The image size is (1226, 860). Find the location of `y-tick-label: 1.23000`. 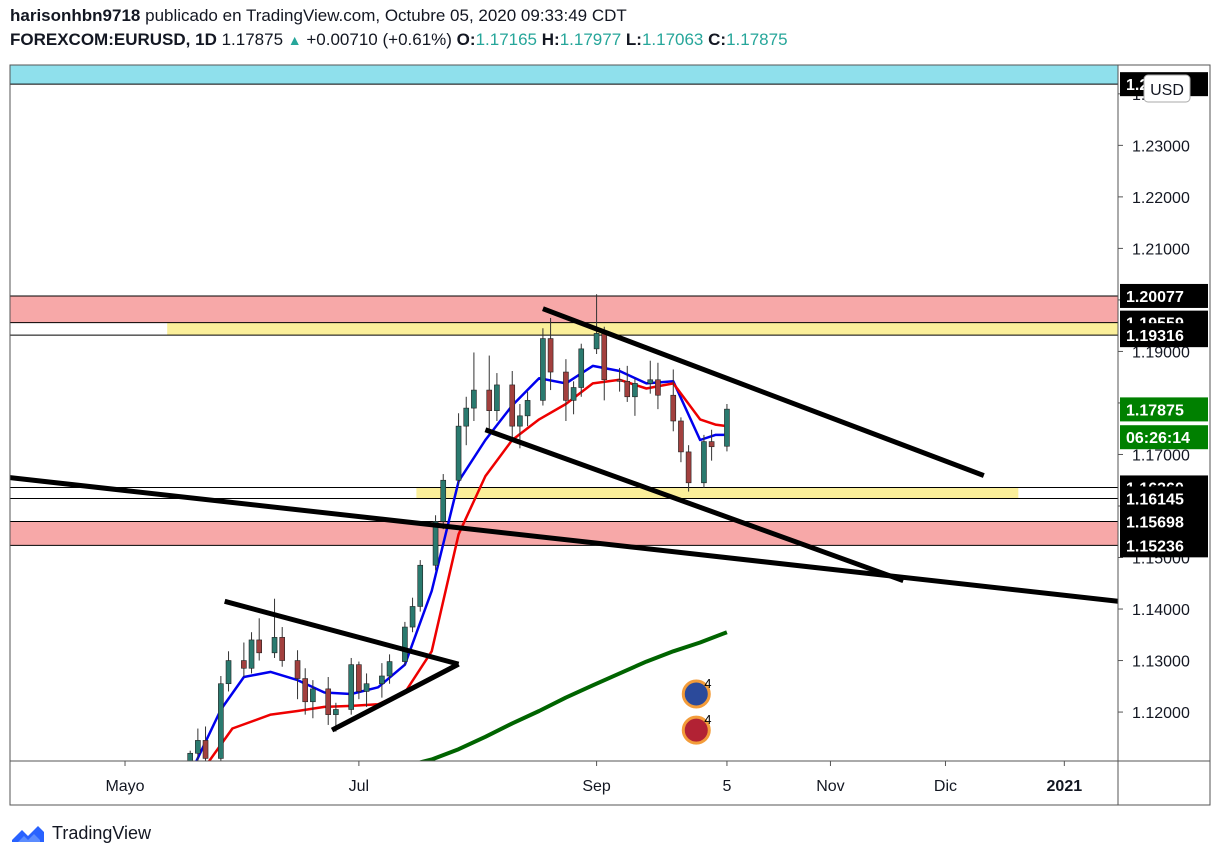

y-tick-label: 1.23000 is located at coordinates (1161, 146).